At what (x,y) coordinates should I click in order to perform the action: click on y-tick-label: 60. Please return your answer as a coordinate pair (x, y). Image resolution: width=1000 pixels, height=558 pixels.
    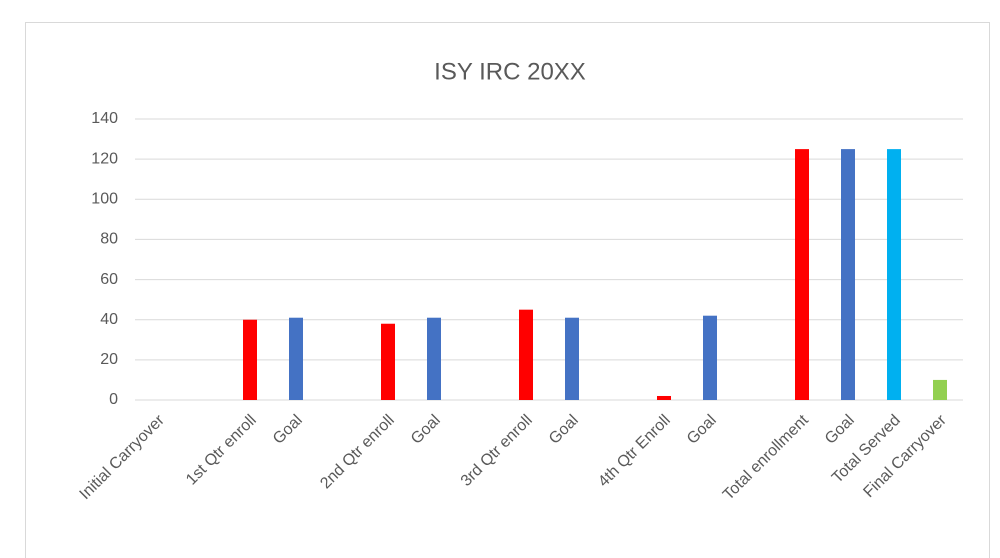
    Looking at the image, I should click on (109, 279).